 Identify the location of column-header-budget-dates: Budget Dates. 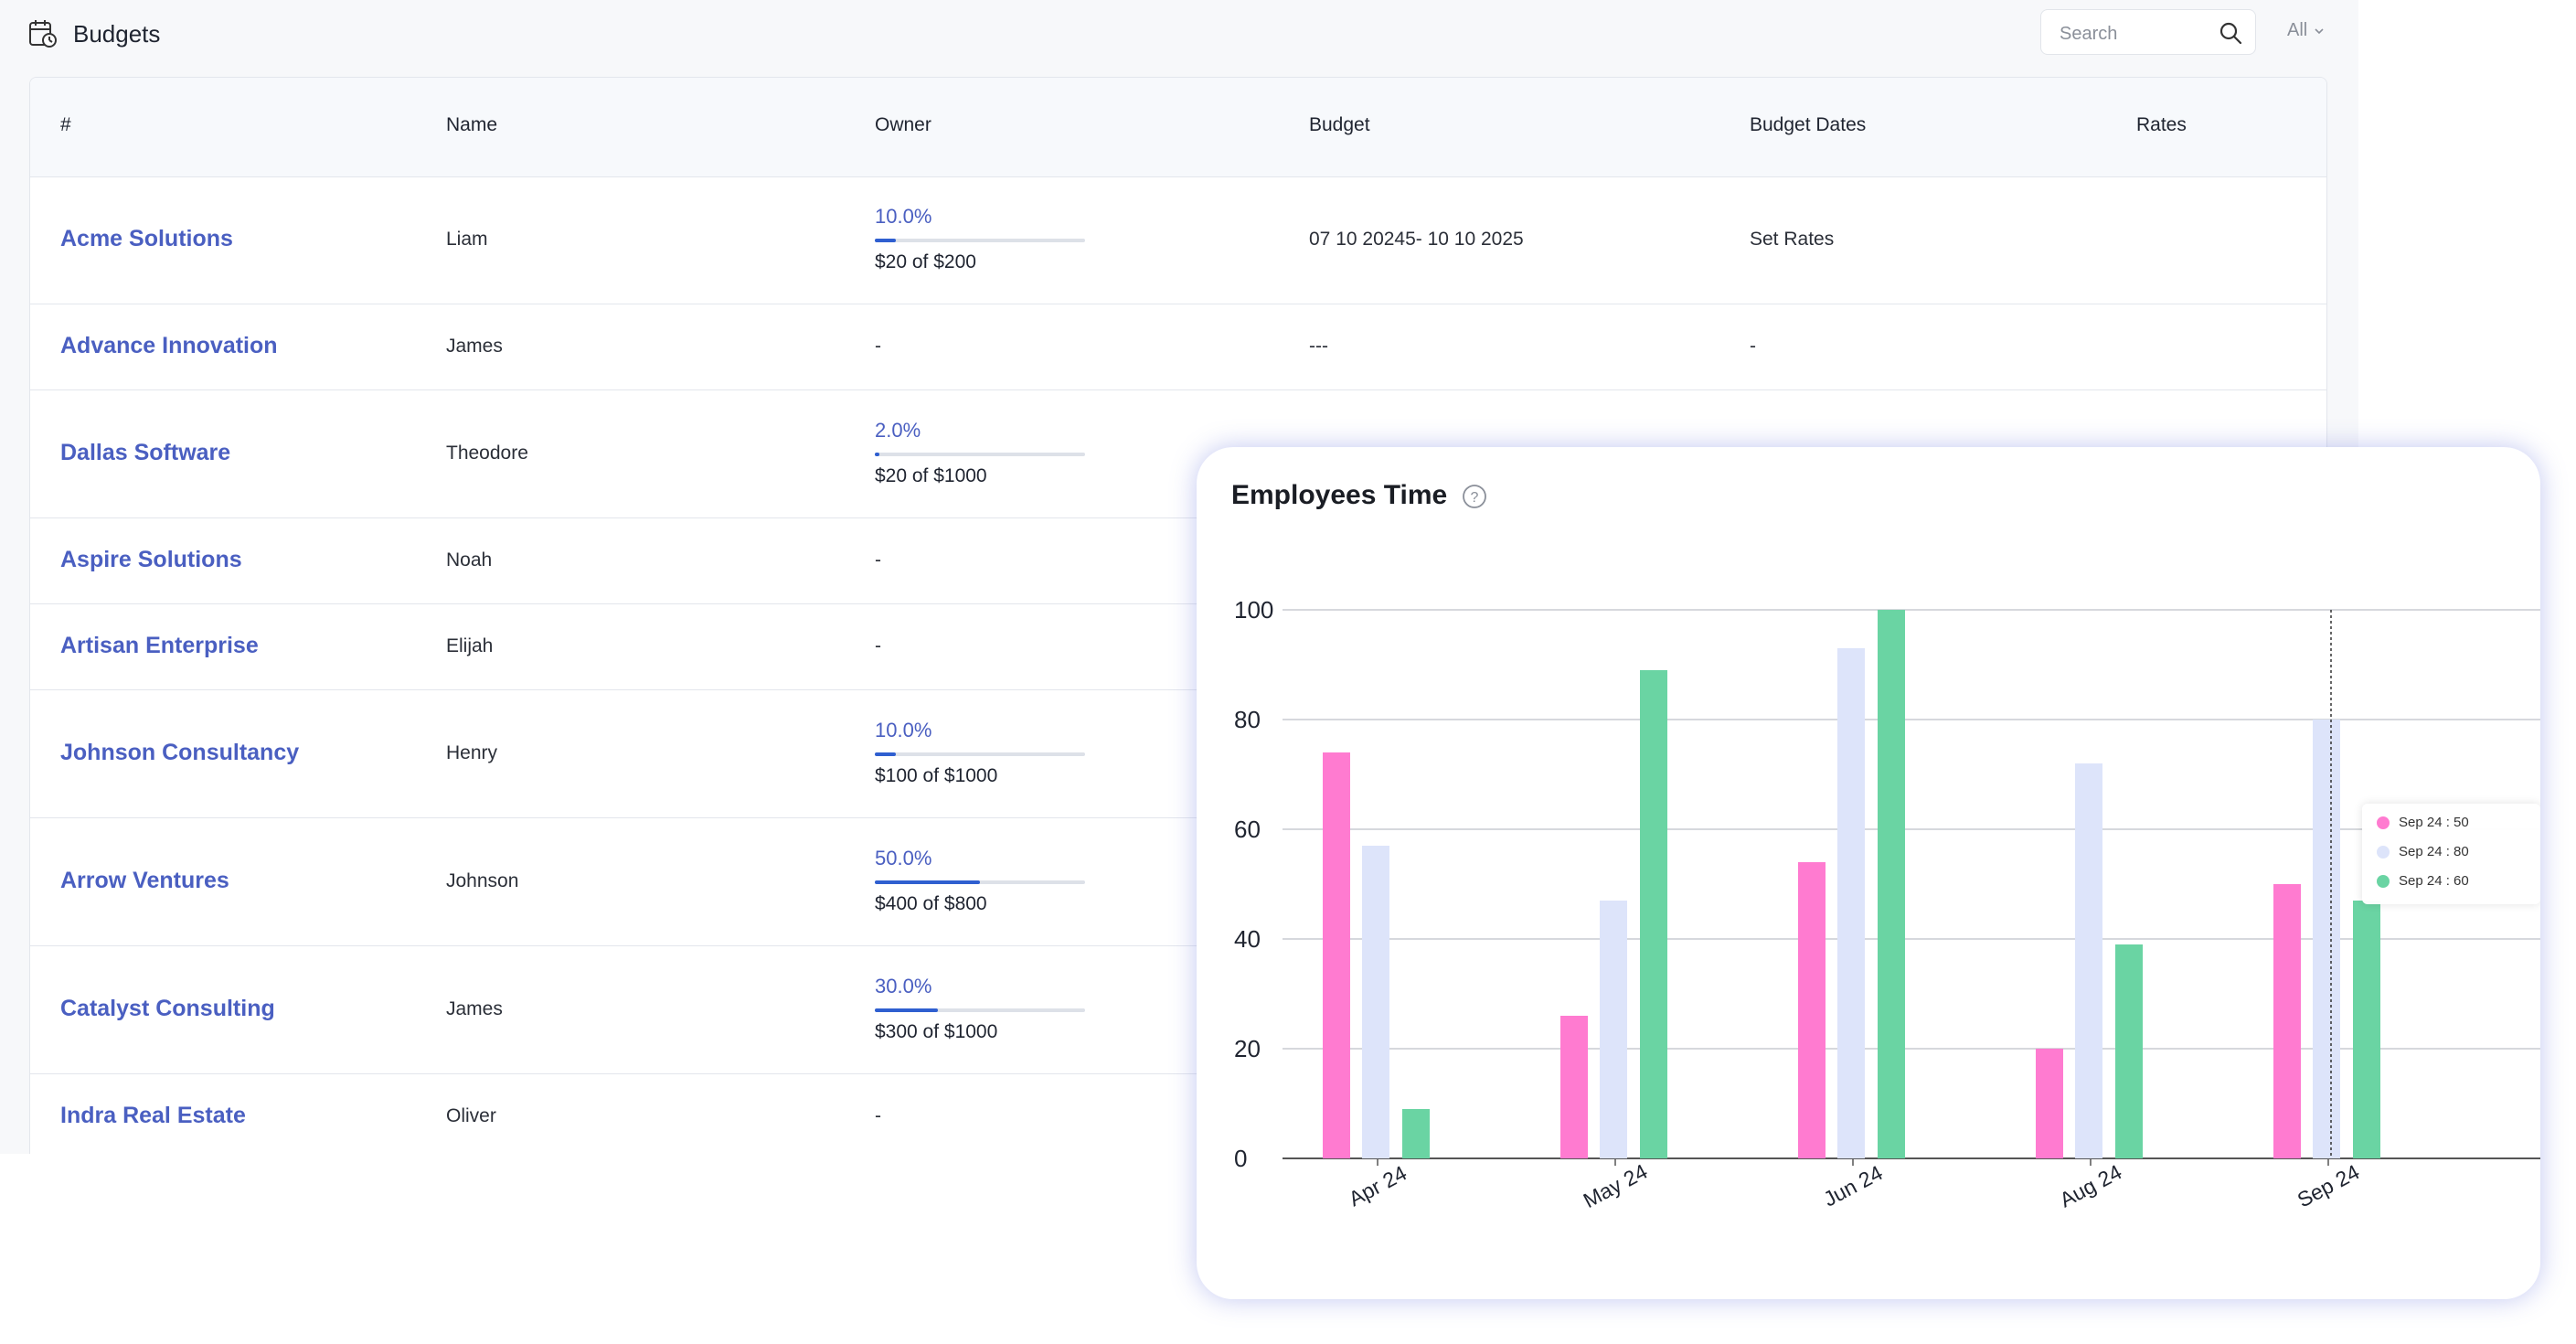
(1808, 124).